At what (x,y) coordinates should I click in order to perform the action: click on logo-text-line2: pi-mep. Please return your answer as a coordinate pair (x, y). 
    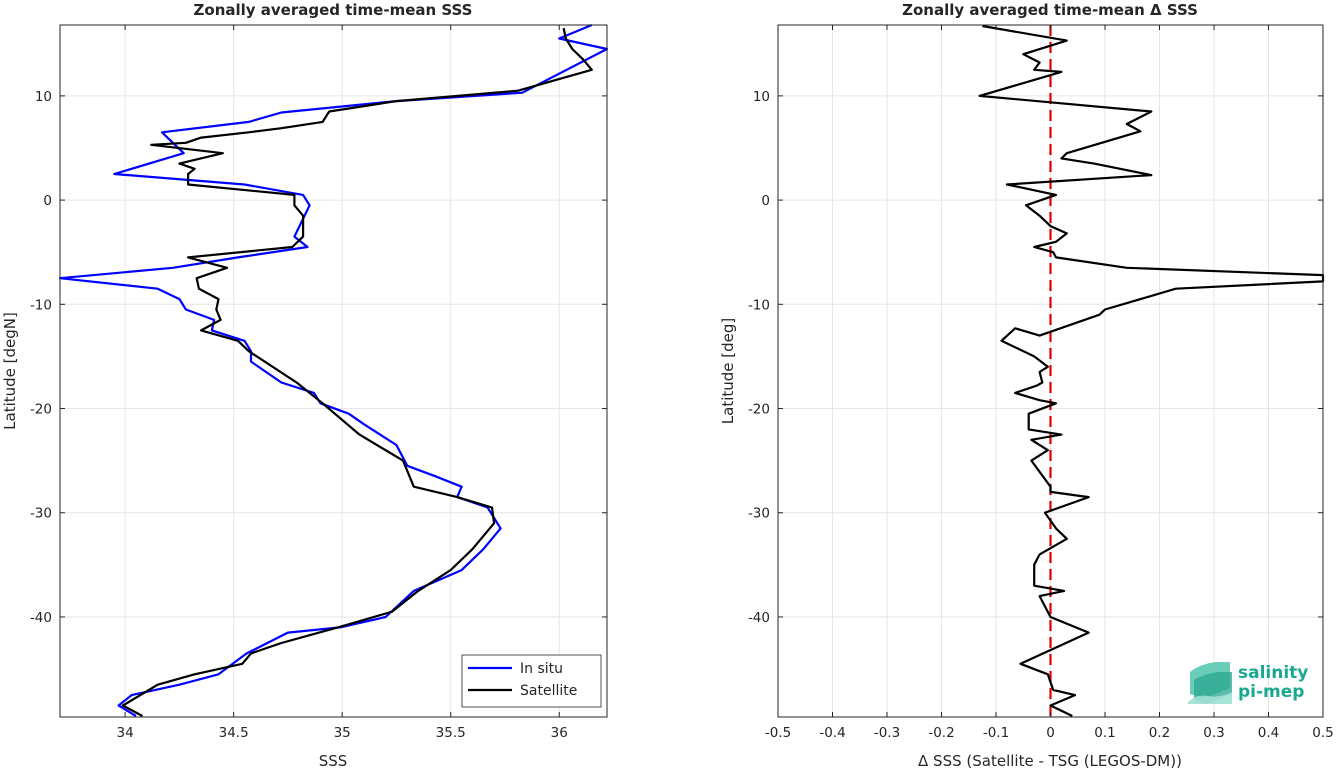
    Looking at the image, I should click on (1271, 692).